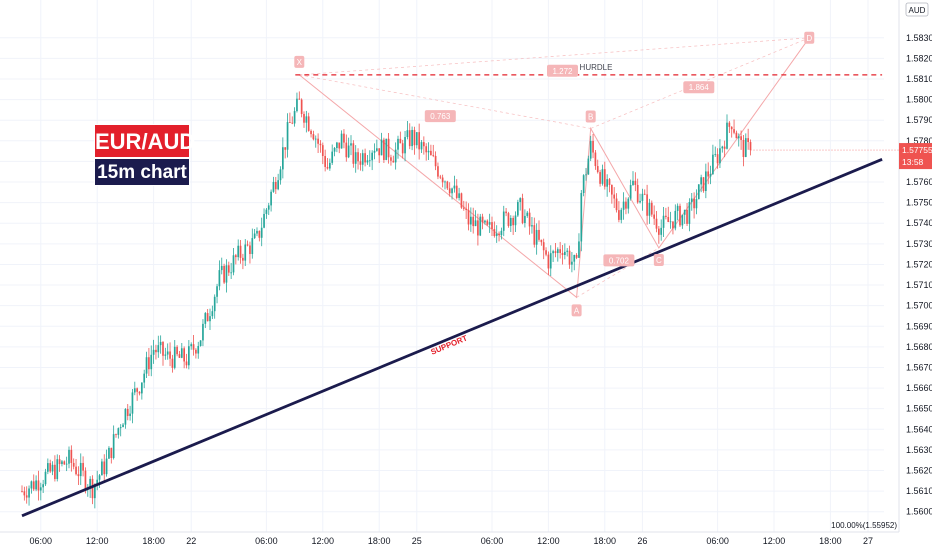 The height and width of the screenshot is (550, 932). Describe the element at coordinates (576, 310) in the screenshot. I see `point-a-bg` at that location.